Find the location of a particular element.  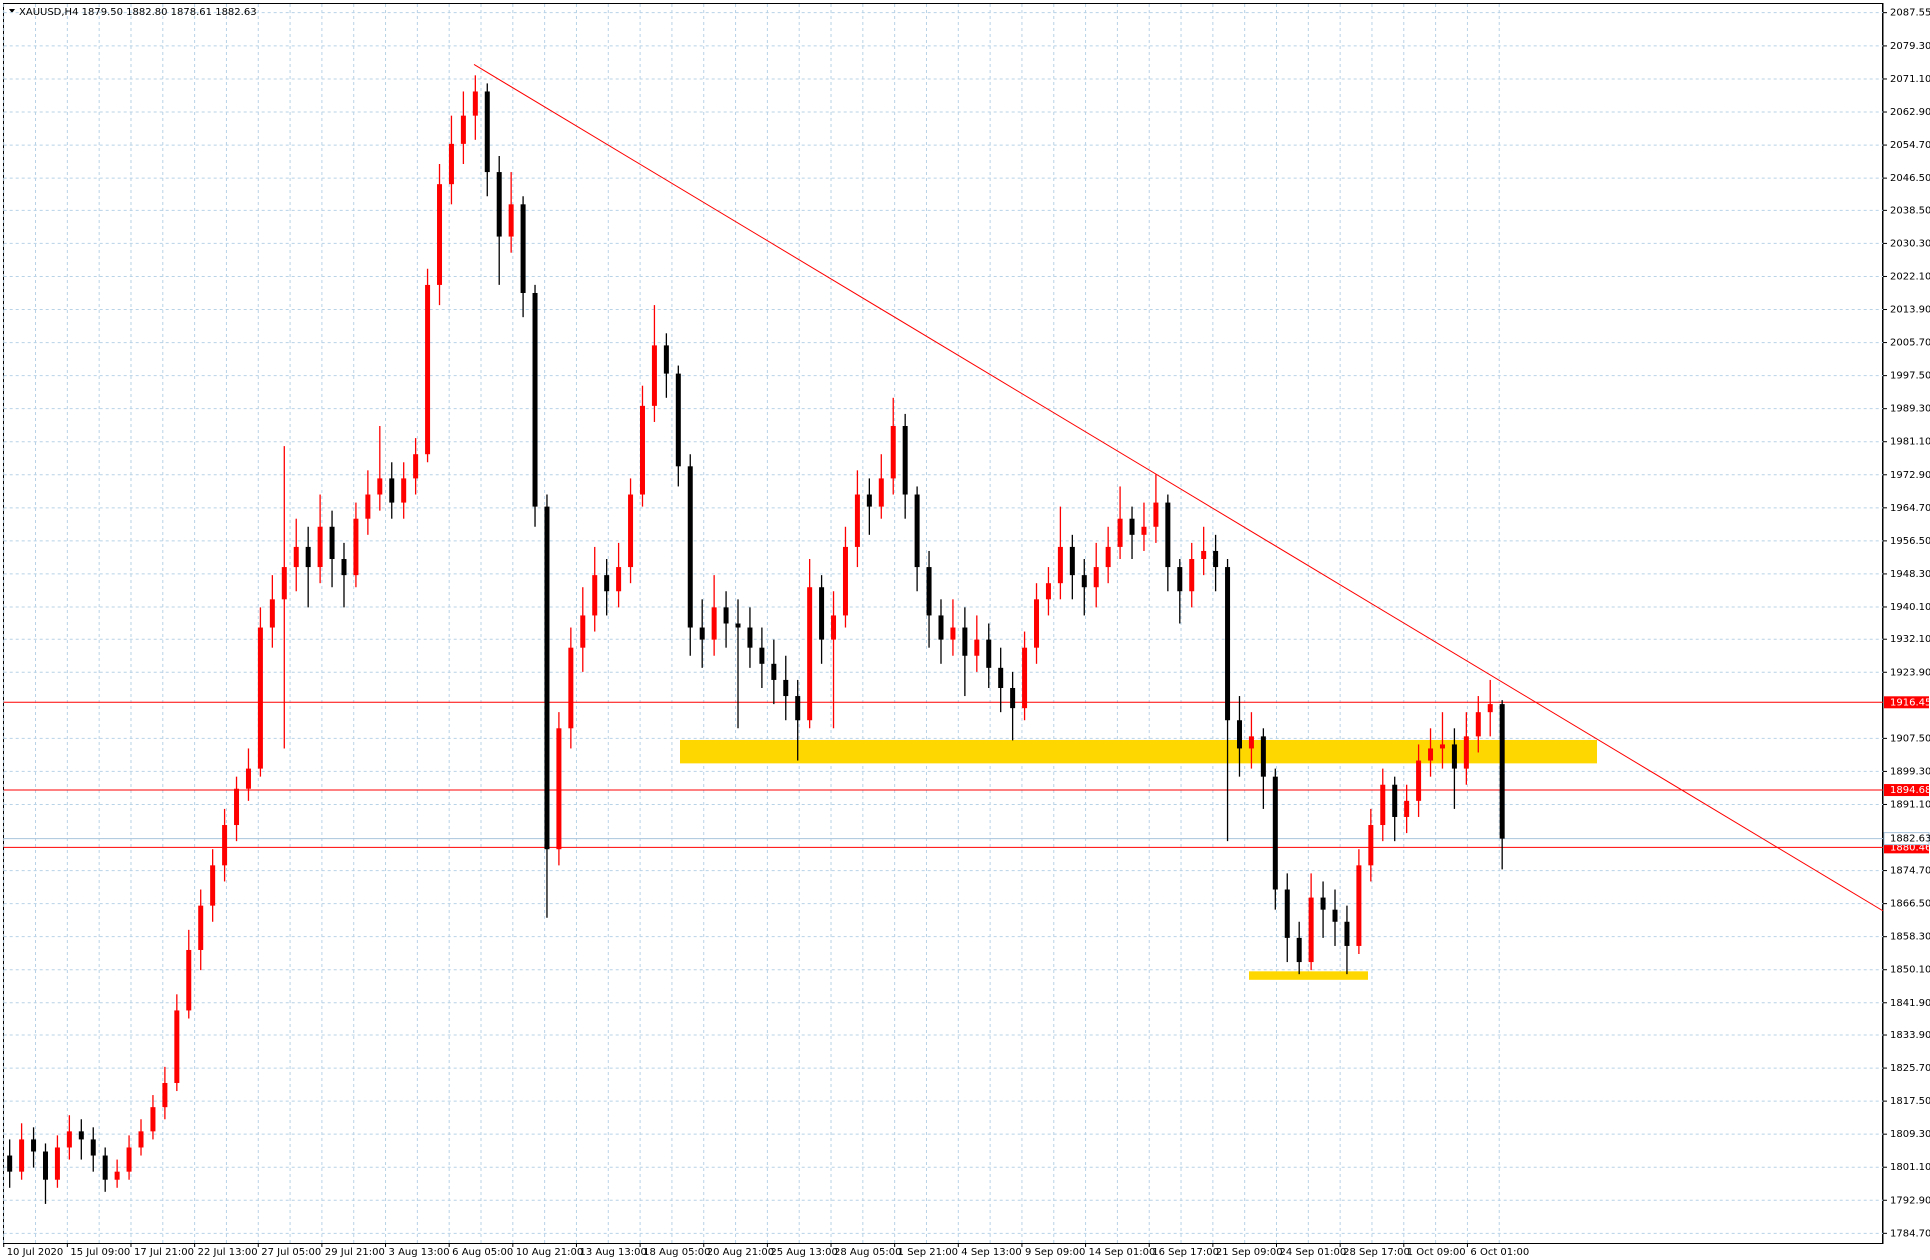

x-tick-label: 9 Sep 09:00 is located at coordinates (1055, 1252).